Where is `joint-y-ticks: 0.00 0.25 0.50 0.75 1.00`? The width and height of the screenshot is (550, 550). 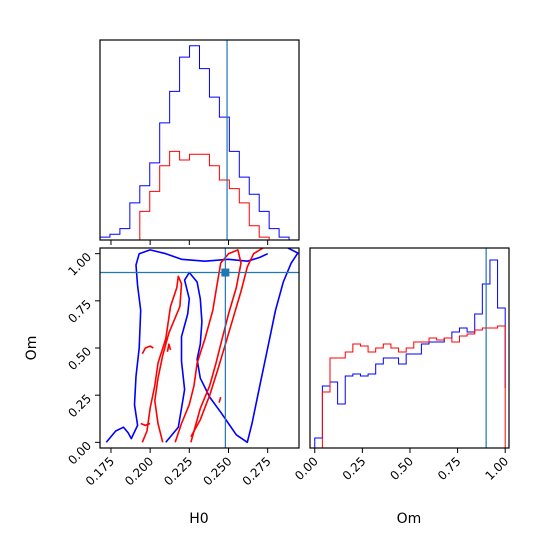 joint-y-ticks: 0.00 0.25 0.50 0.75 1.00 is located at coordinates (82, 358).